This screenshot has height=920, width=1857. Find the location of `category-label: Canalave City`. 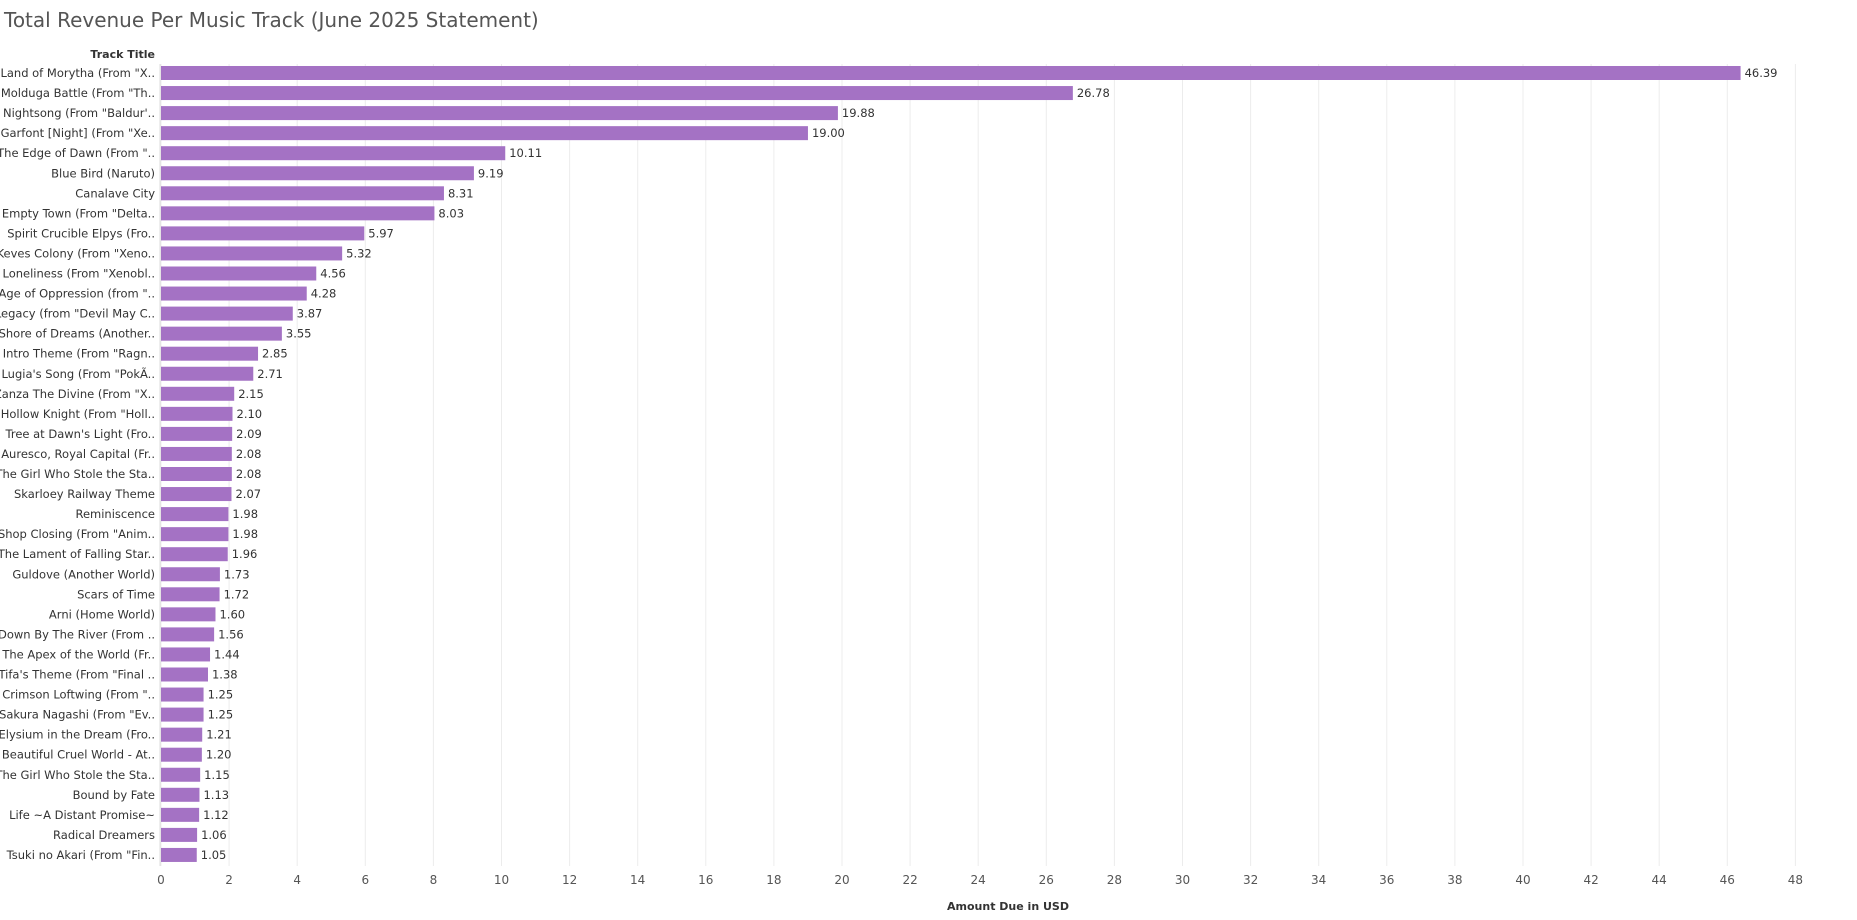

category-label: Canalave City is located at coordinates (115, 193).